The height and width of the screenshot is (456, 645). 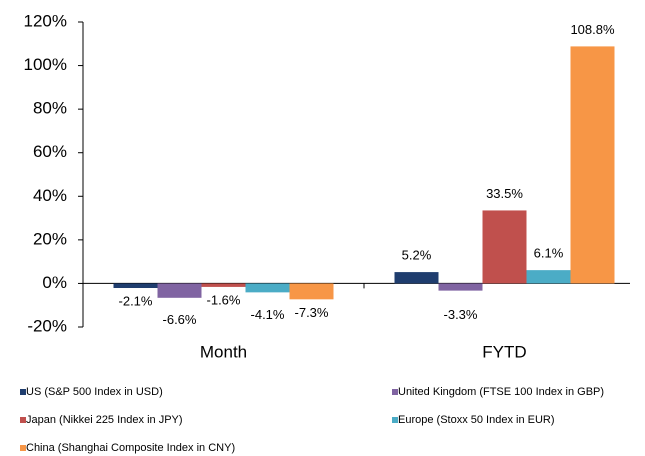 What do you see at coordinates (50, 151) in the screenshot?
I see `y-tick-label: 60%` at bounding box center [50, 151].